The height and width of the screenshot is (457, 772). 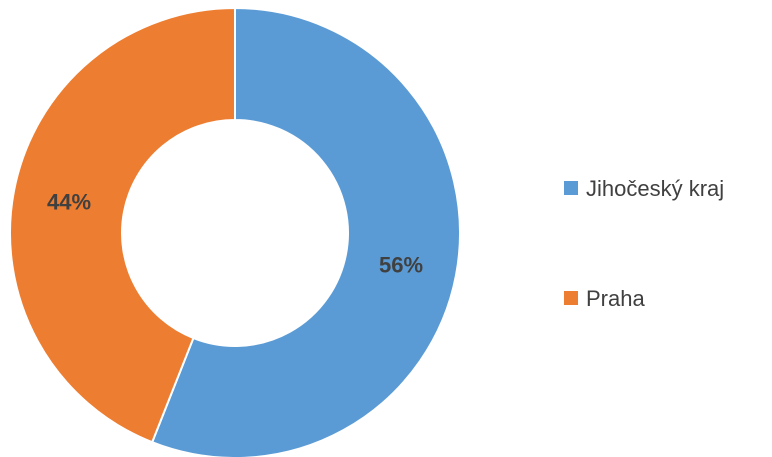 I want to click on legend-swatch-praha, so click(x=571, y=298).